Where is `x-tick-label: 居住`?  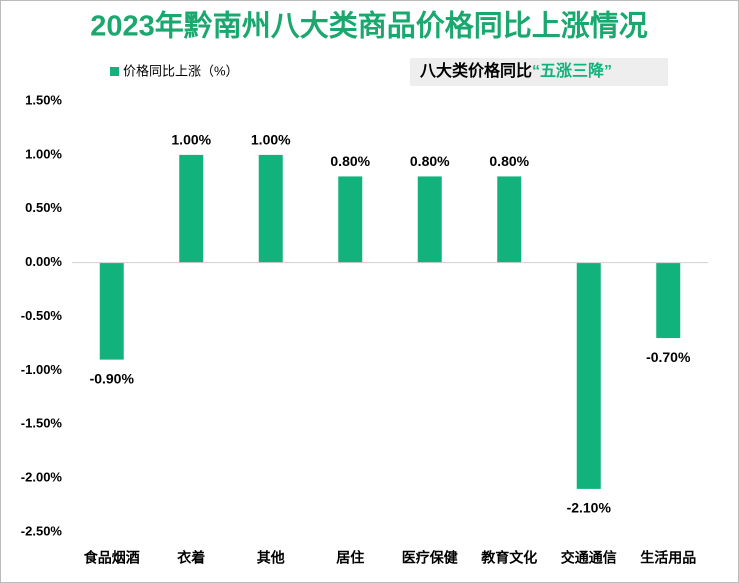 x-tick-label: 居住 is located at coordinates (350, 558).